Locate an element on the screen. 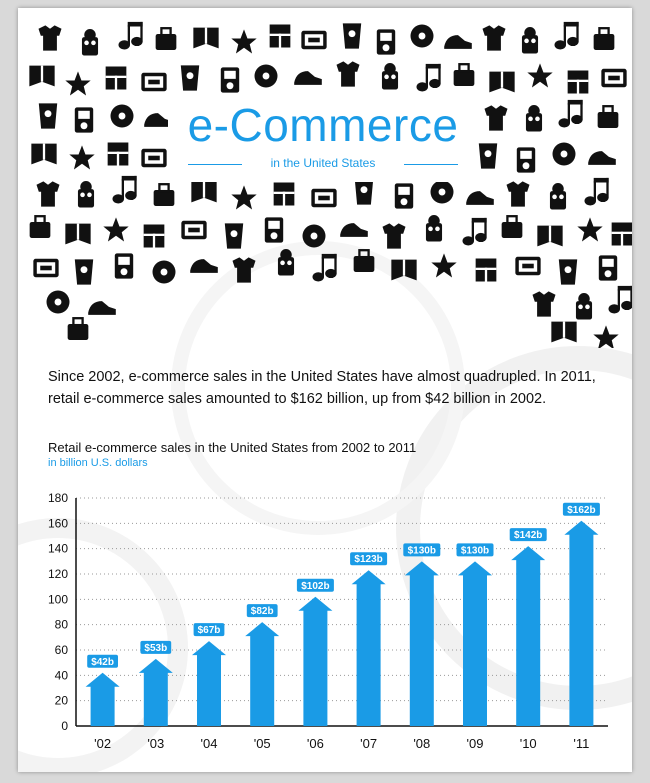  y-tick-label: 40 is located at coordinates (62, 675).